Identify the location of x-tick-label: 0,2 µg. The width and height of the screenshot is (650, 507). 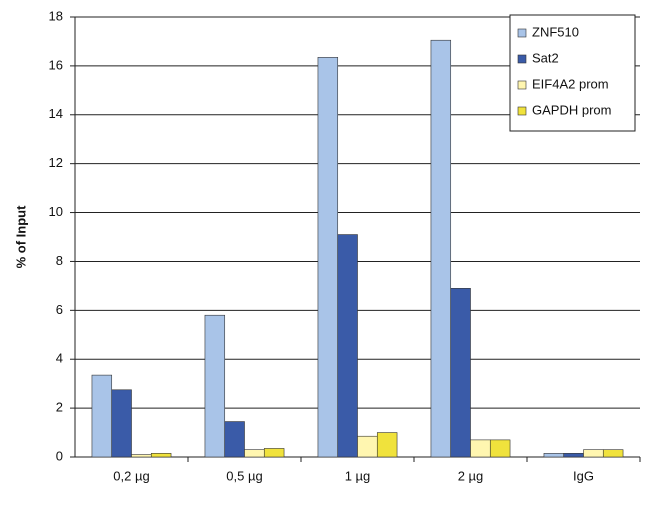
(131, 475).